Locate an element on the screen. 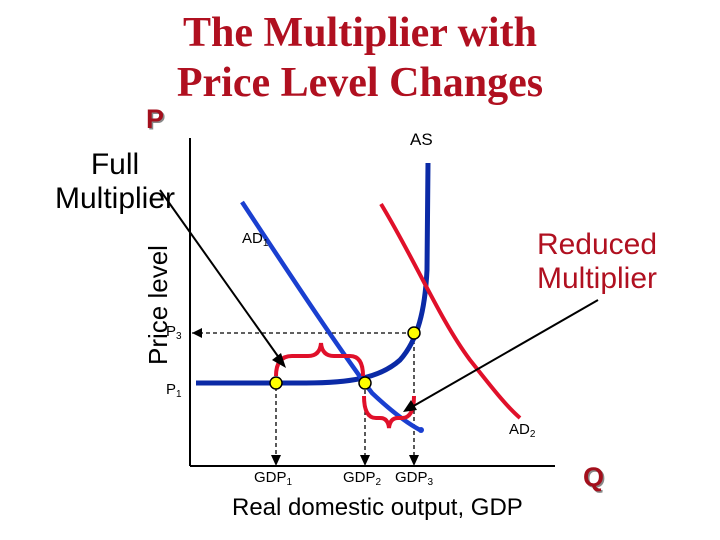  full-multiplier-arrow is located at coordinates (221, 276).